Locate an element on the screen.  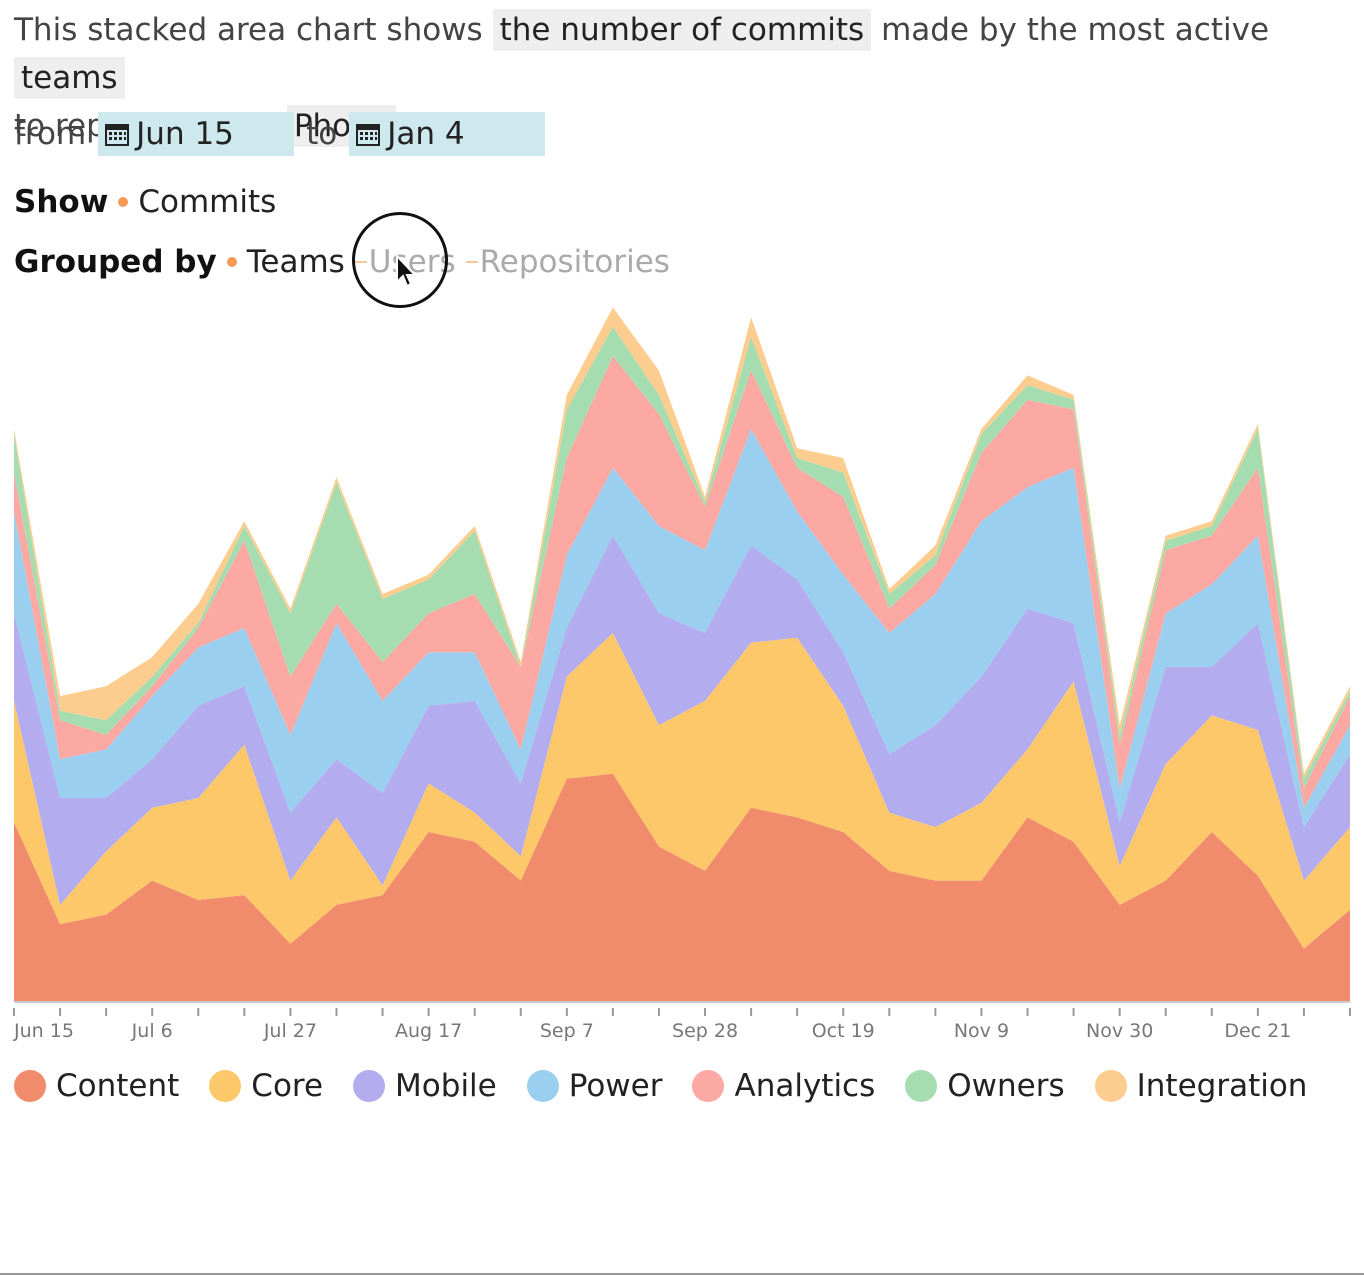
x-tick-label: Jul 6 is located at coordinates (152, 1031).